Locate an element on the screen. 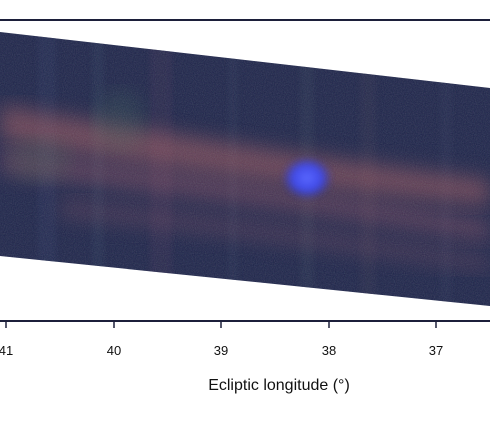 Image resolution: width=490 pixels, height=430 pixels. x-tick-label: 37 is located at coordinates (436, 350).